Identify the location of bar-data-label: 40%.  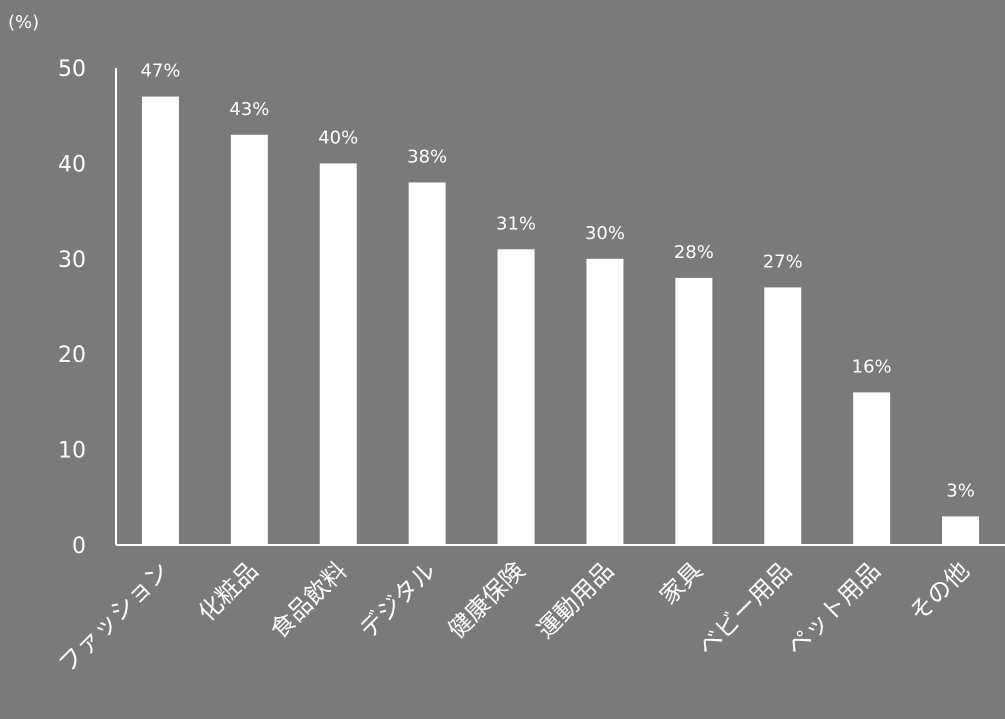
(338, 137).